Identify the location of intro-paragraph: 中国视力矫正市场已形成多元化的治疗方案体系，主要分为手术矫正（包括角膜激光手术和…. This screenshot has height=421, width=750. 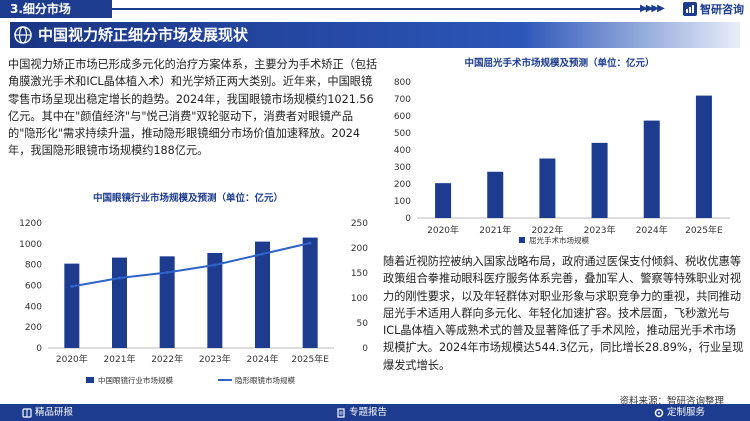
(193, 108).